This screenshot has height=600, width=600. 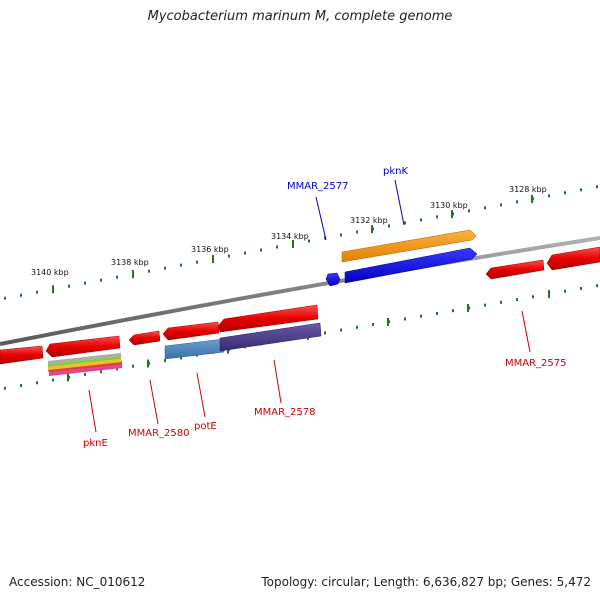 I want to click on leader-pote, so click(x=201, y=395).